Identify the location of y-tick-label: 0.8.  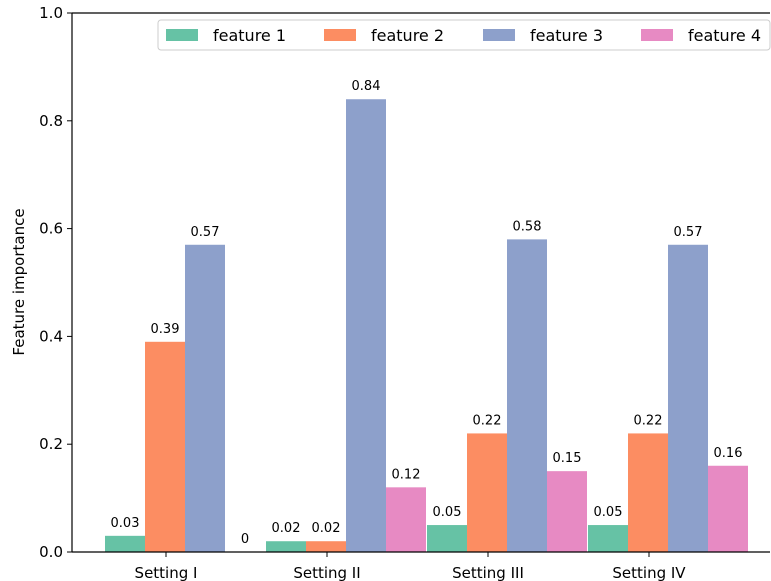
(51, 121).